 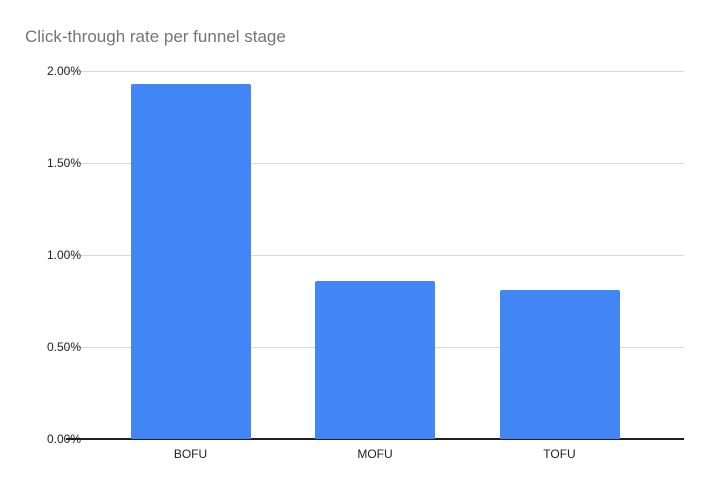 I want to click on x-axis-line, so click(x=375, y=439).